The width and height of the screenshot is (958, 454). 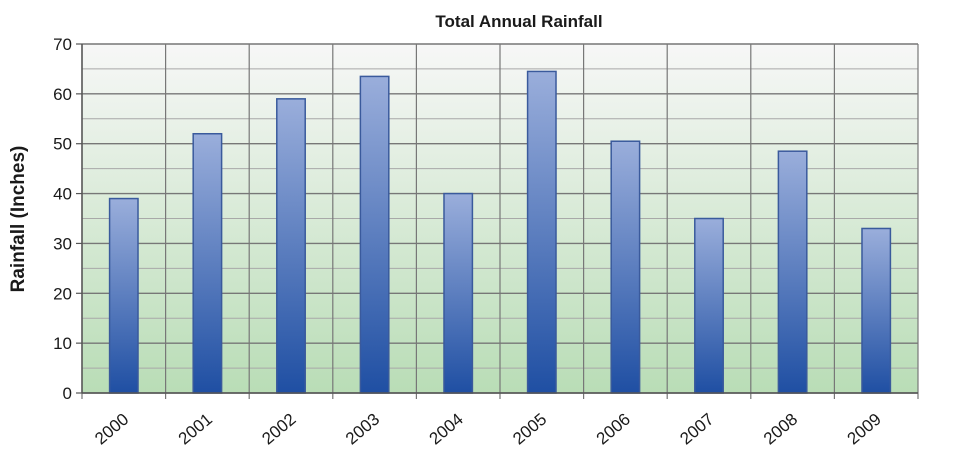 What do you see at coordinates (780, 429) in the screenshot?
I see `x-tick-label: 2008` at bounding box center [780, 429].